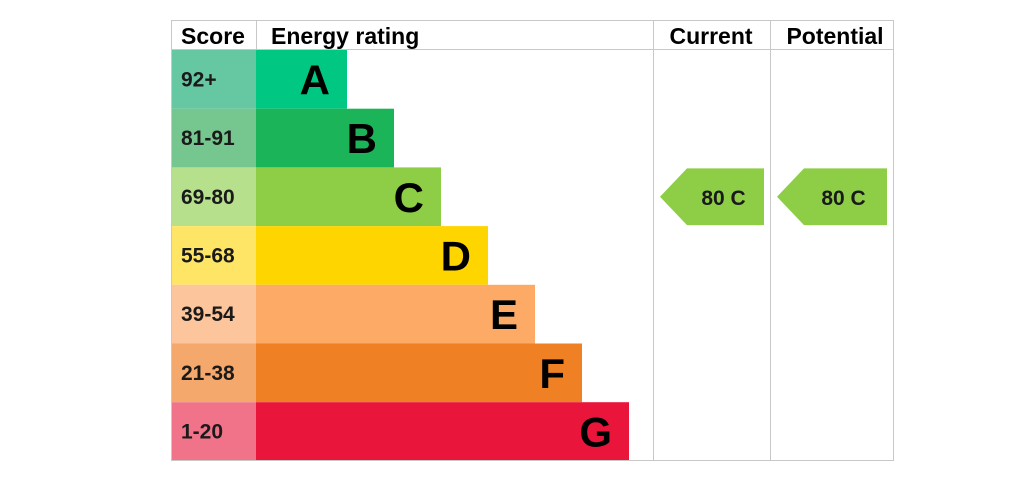 The width and height of the screenshot is (1024, 501). What do you see at coordinates (315, 79) in the screenshot?
I see `rating-letter-a: A` at bounding box center [315, 79].